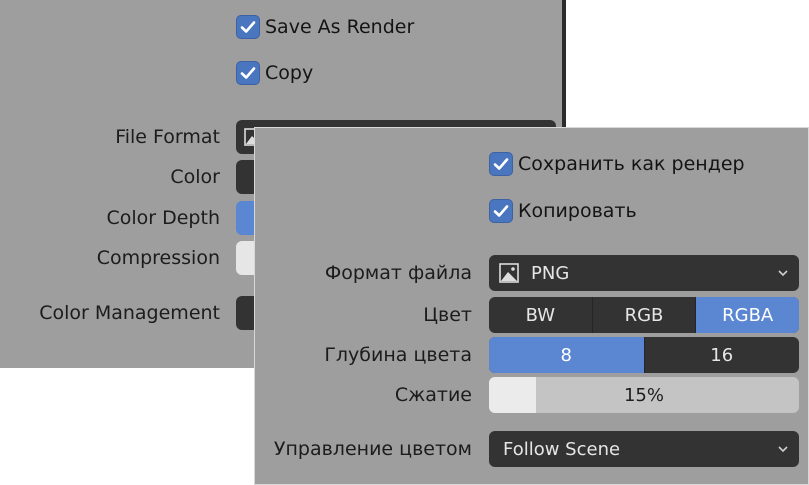  Describe the element at coordinates (509, 273) in the screenshot. I see `image-icon` at that location.